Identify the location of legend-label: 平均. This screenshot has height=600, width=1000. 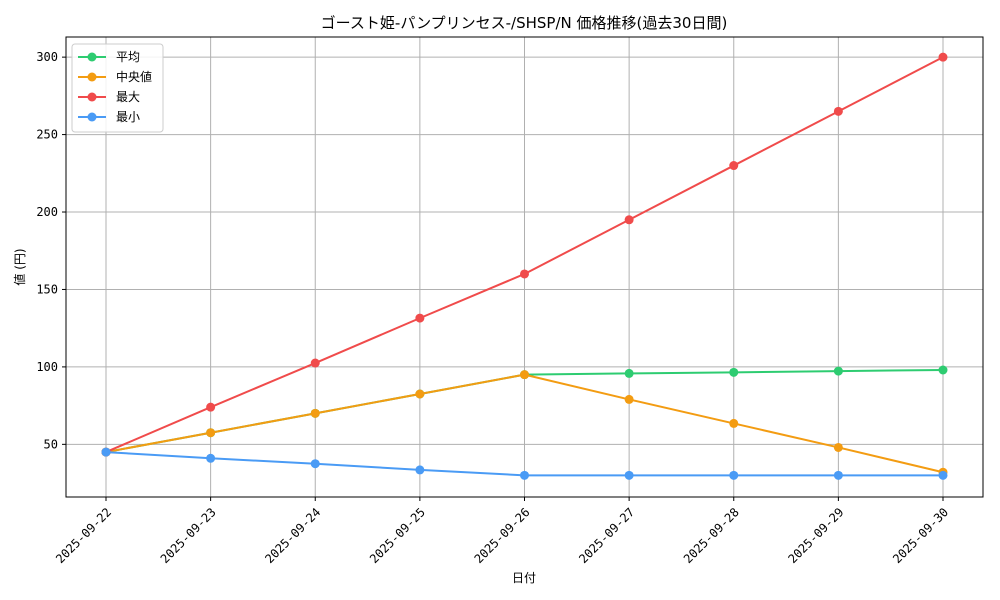
(128, 57).